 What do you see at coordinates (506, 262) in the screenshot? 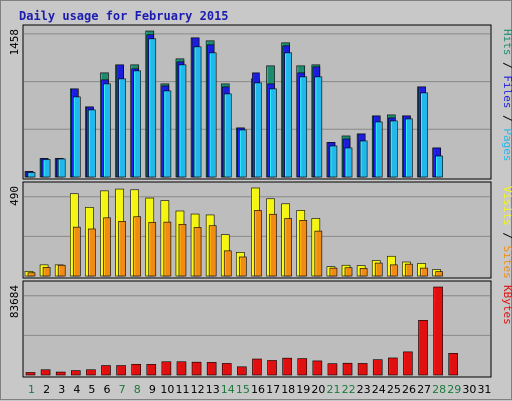
I see `legend-part: Sites` at bounding box center [506, 262].